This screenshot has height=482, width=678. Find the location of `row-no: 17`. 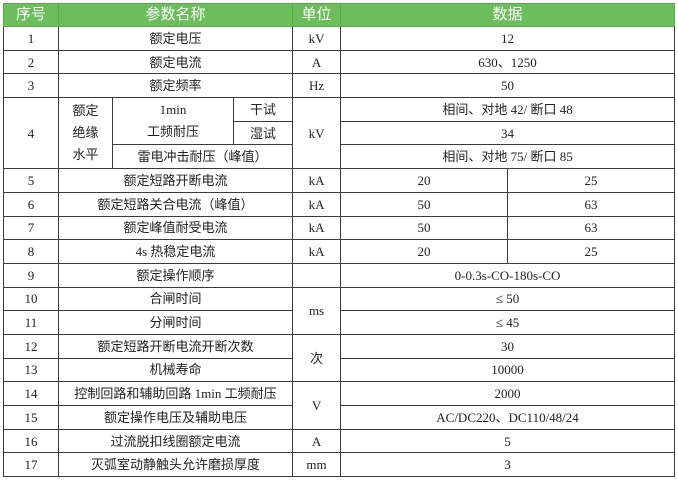

row-no: 17 is located at coordinates (31, 465).